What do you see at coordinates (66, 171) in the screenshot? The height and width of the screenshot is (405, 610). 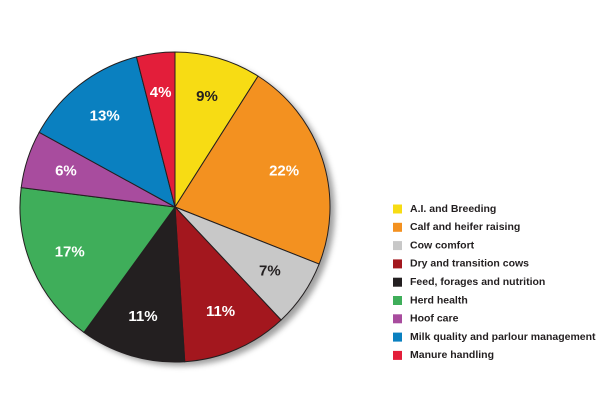 I see `slice-label: 6%` at bounding box center [66, 171].